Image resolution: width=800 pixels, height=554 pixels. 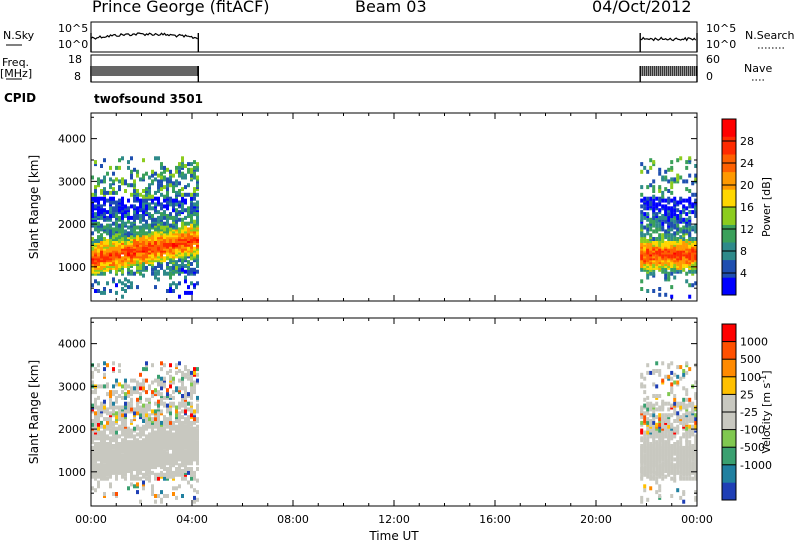 I want to click on colorbar-tick-label: 500, so click(x=750, y=359).